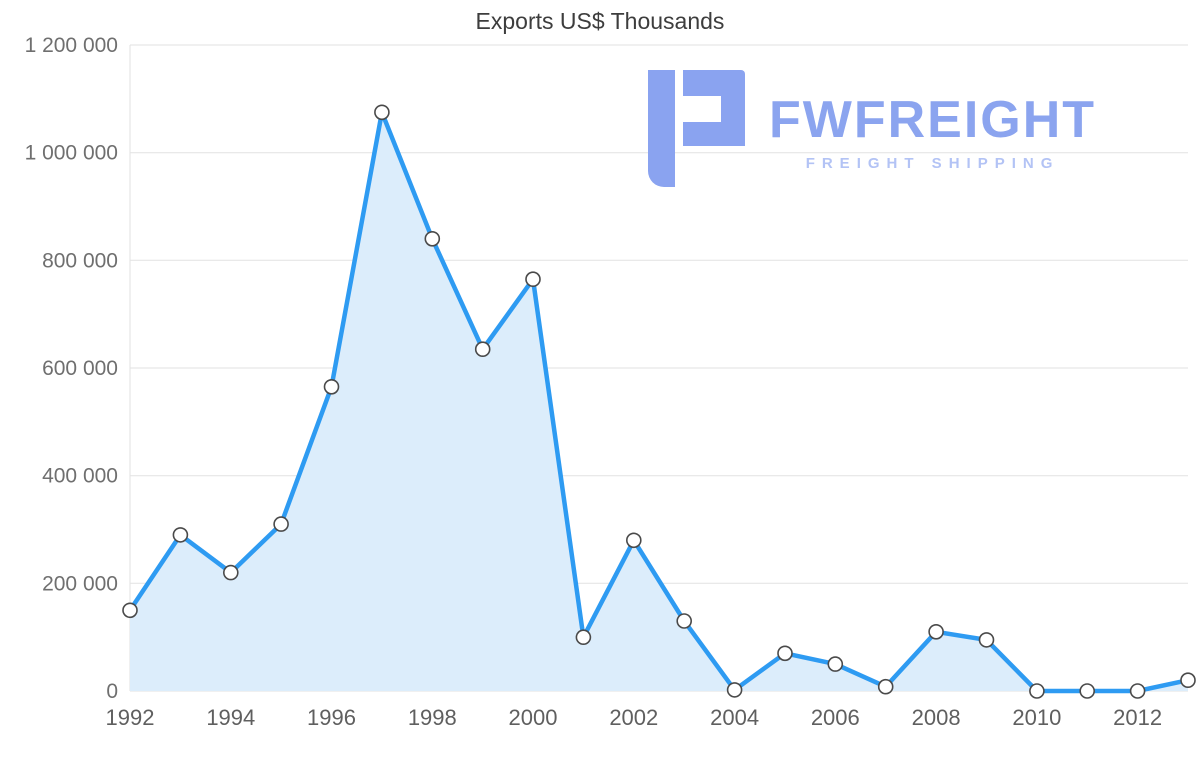  I want to click on x-tick-label: 2000, so click(533, 717).